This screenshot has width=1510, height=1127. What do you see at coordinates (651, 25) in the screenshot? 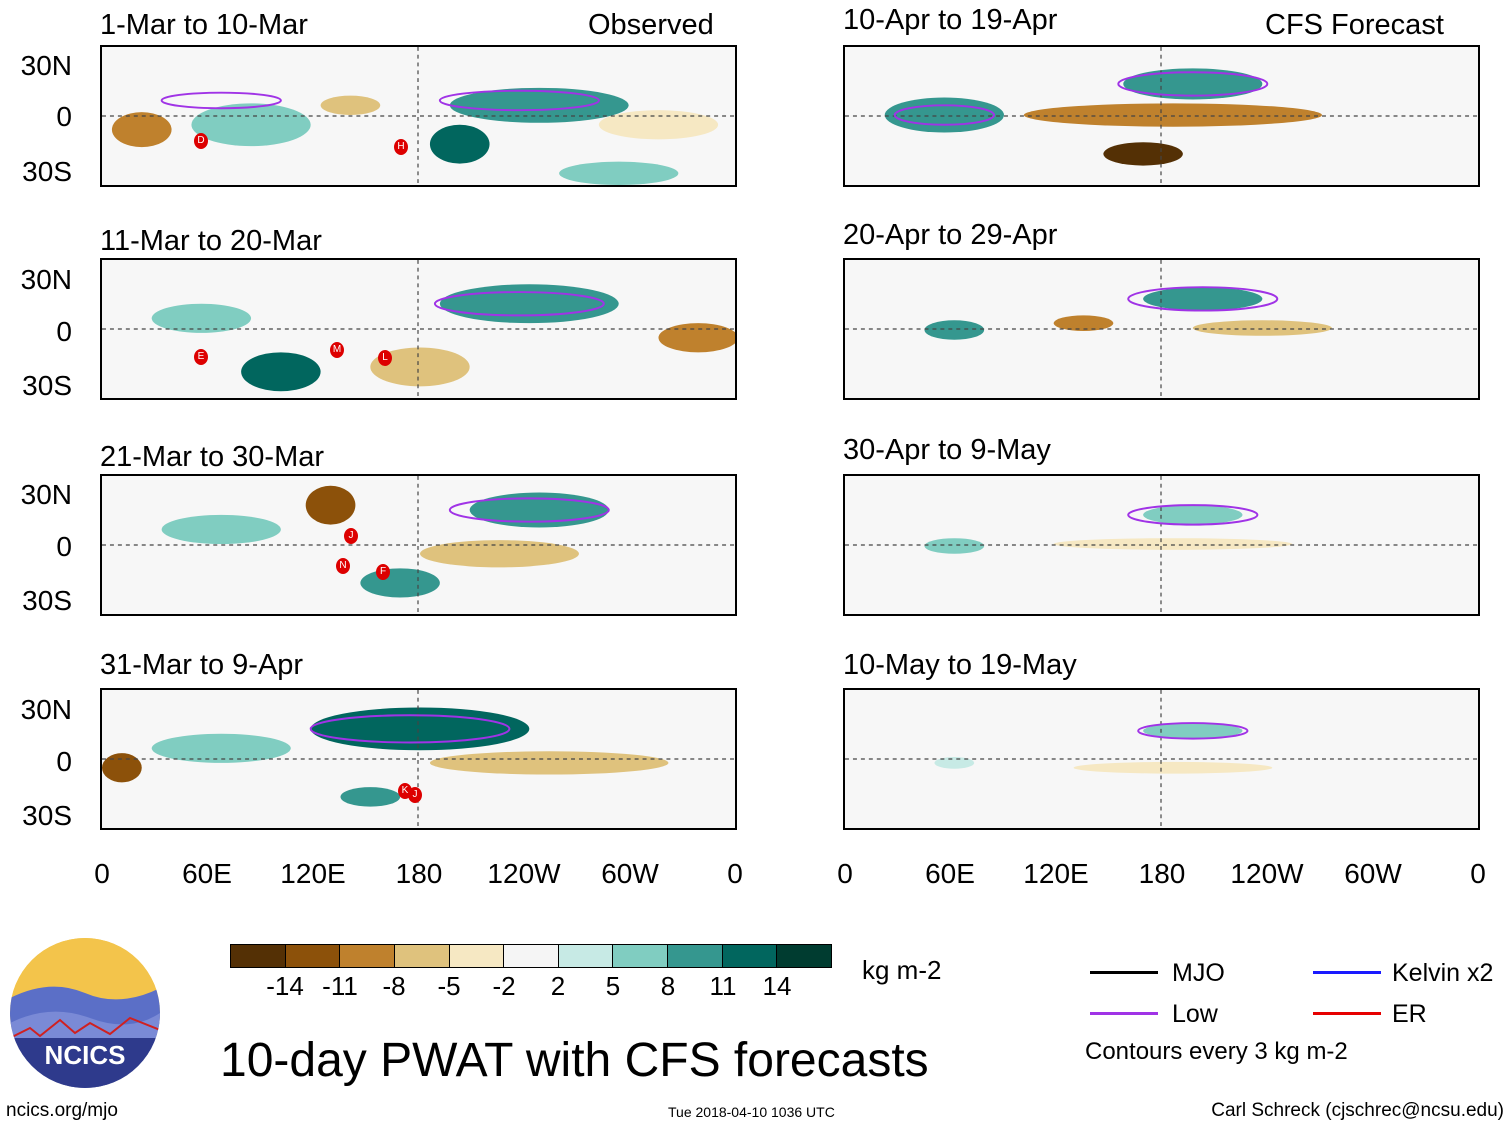
I see `observed-label: Observed` at bounding box center [651, 25].